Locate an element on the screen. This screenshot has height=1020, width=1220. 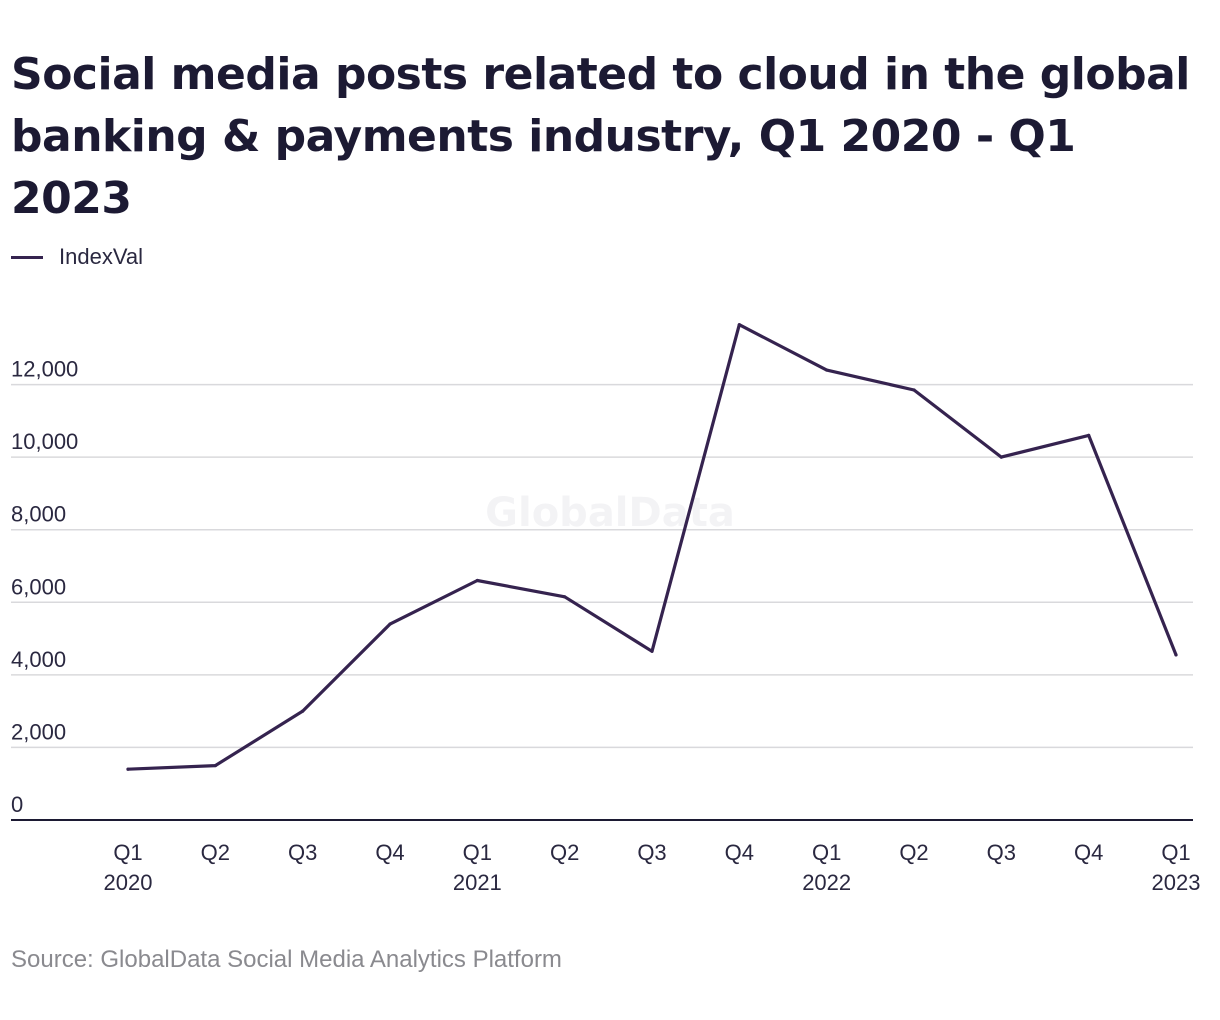
legend-line-swatch is located at coordinates (27, 257).